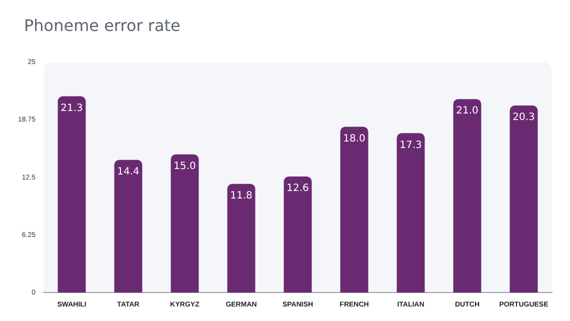 The image size is (570, 321). Describe the element at coordinates (71, 108) in the screenshot. I see `data-label: 21.3` at that location.